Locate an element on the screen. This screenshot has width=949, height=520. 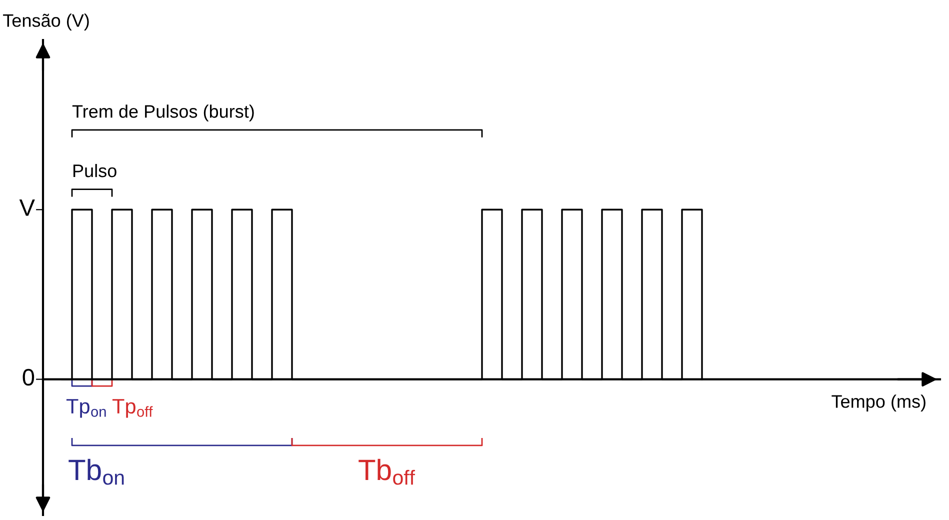
text: Tempo (ms) is located at coordinates (879, 403).